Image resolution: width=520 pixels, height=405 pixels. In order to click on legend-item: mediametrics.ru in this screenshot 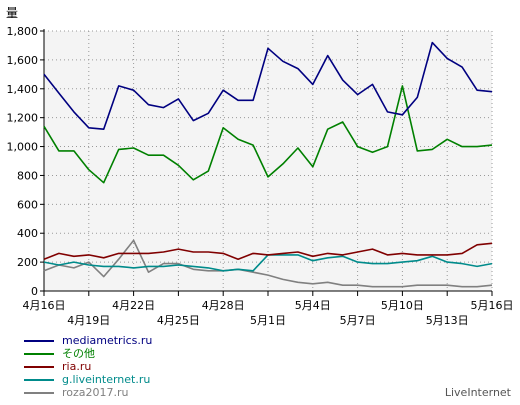, I will do `click(120, 340)`.